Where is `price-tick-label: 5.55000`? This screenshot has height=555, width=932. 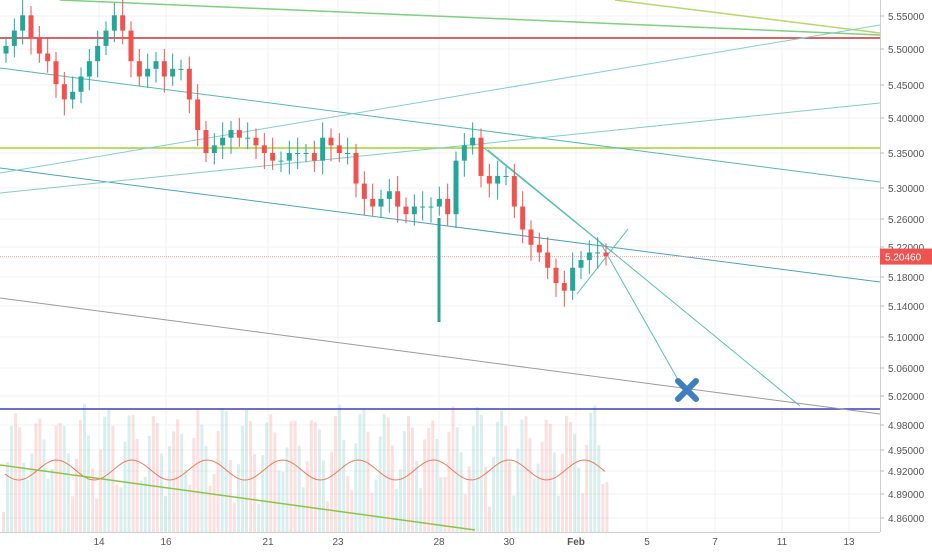
price-tick-label: 5.55000 is located at coordinates (906, 17).